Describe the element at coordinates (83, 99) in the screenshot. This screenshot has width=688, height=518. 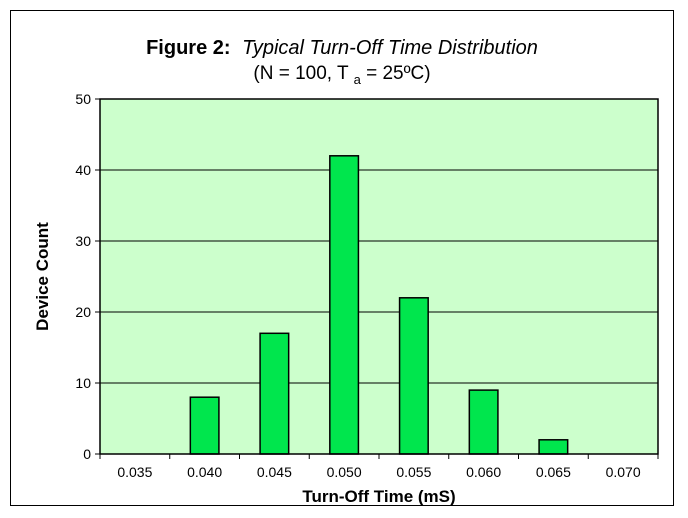
I see `y-tick-label: 50` at that location.